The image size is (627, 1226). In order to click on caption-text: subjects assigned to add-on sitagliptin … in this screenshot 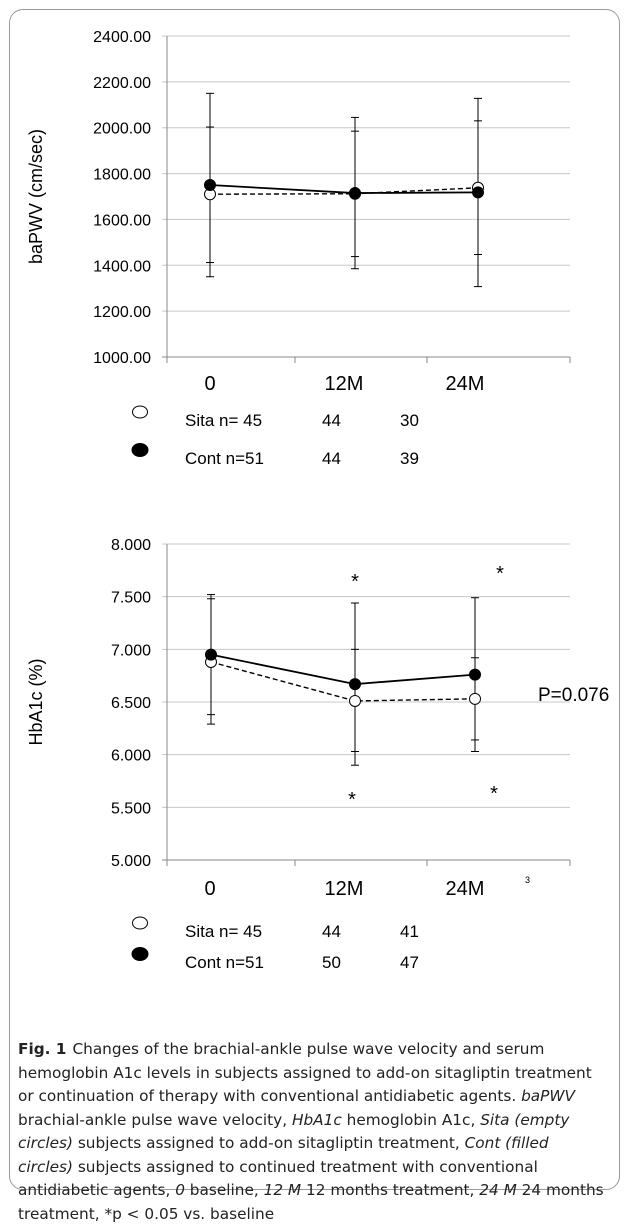, I will do `click(268, 1143)`.